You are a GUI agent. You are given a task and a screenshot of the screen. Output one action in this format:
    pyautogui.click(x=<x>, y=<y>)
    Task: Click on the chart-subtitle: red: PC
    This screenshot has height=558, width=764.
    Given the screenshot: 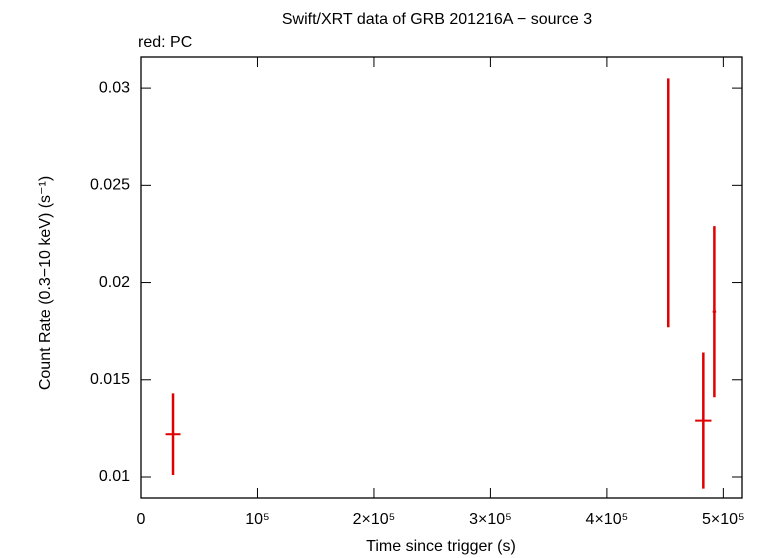 What is the action you would take?
    pyautogui.click(x=165, y=42)
    